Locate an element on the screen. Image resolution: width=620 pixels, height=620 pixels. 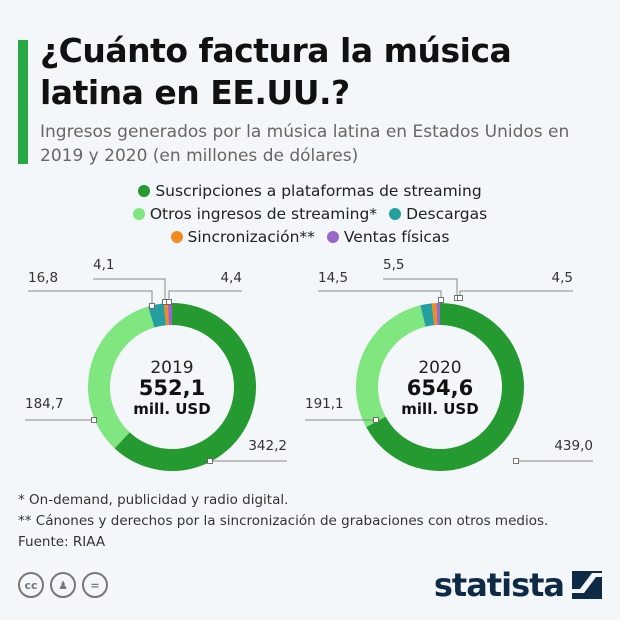
center-total: 654,6 is located at coordinates (440, 388).